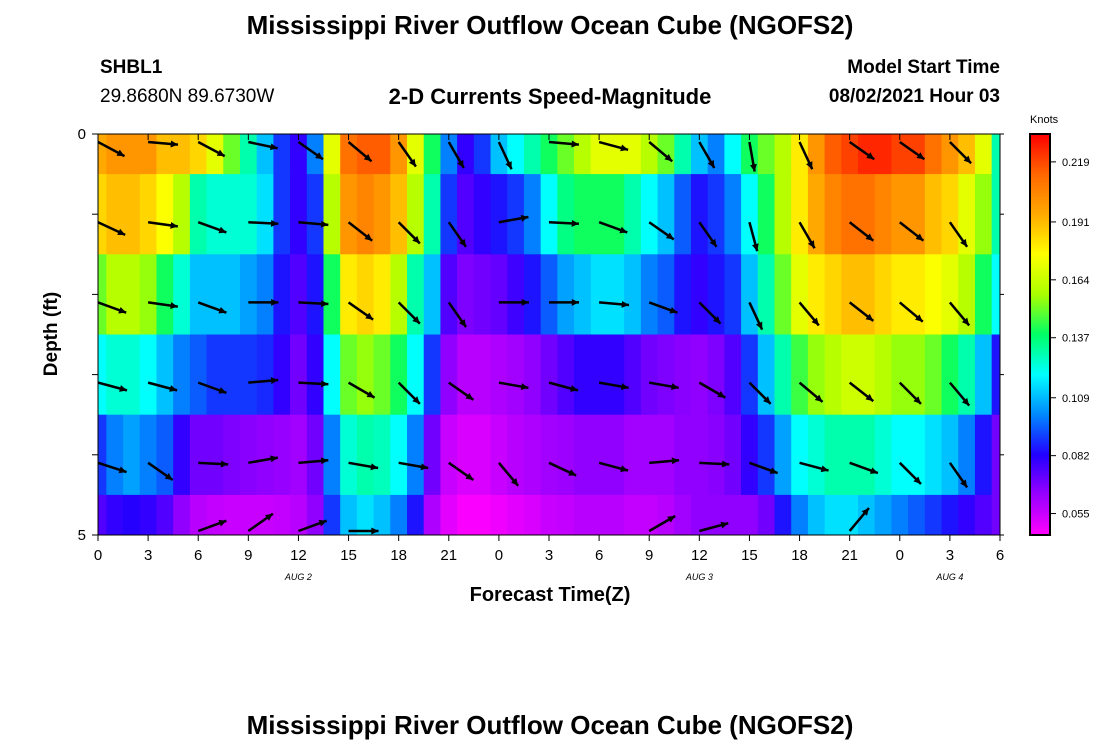 The height and width of the screenshot is (750, 1100). I want to click on date-label: AUG 2, so click(298, 577).